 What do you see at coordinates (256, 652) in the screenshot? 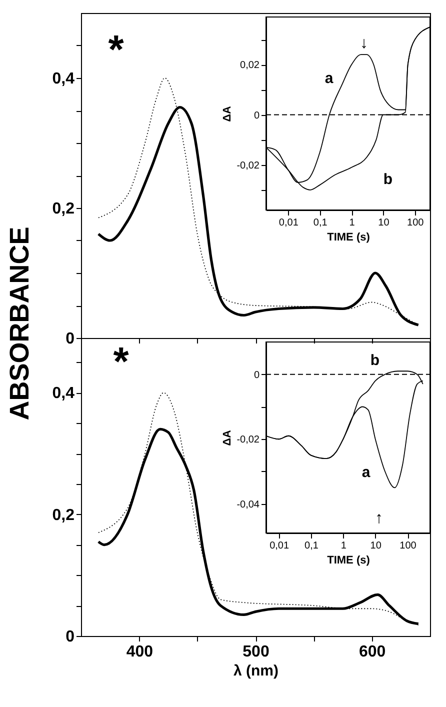
I see `x-tick-label: 500` at bounding box center [256, 652].